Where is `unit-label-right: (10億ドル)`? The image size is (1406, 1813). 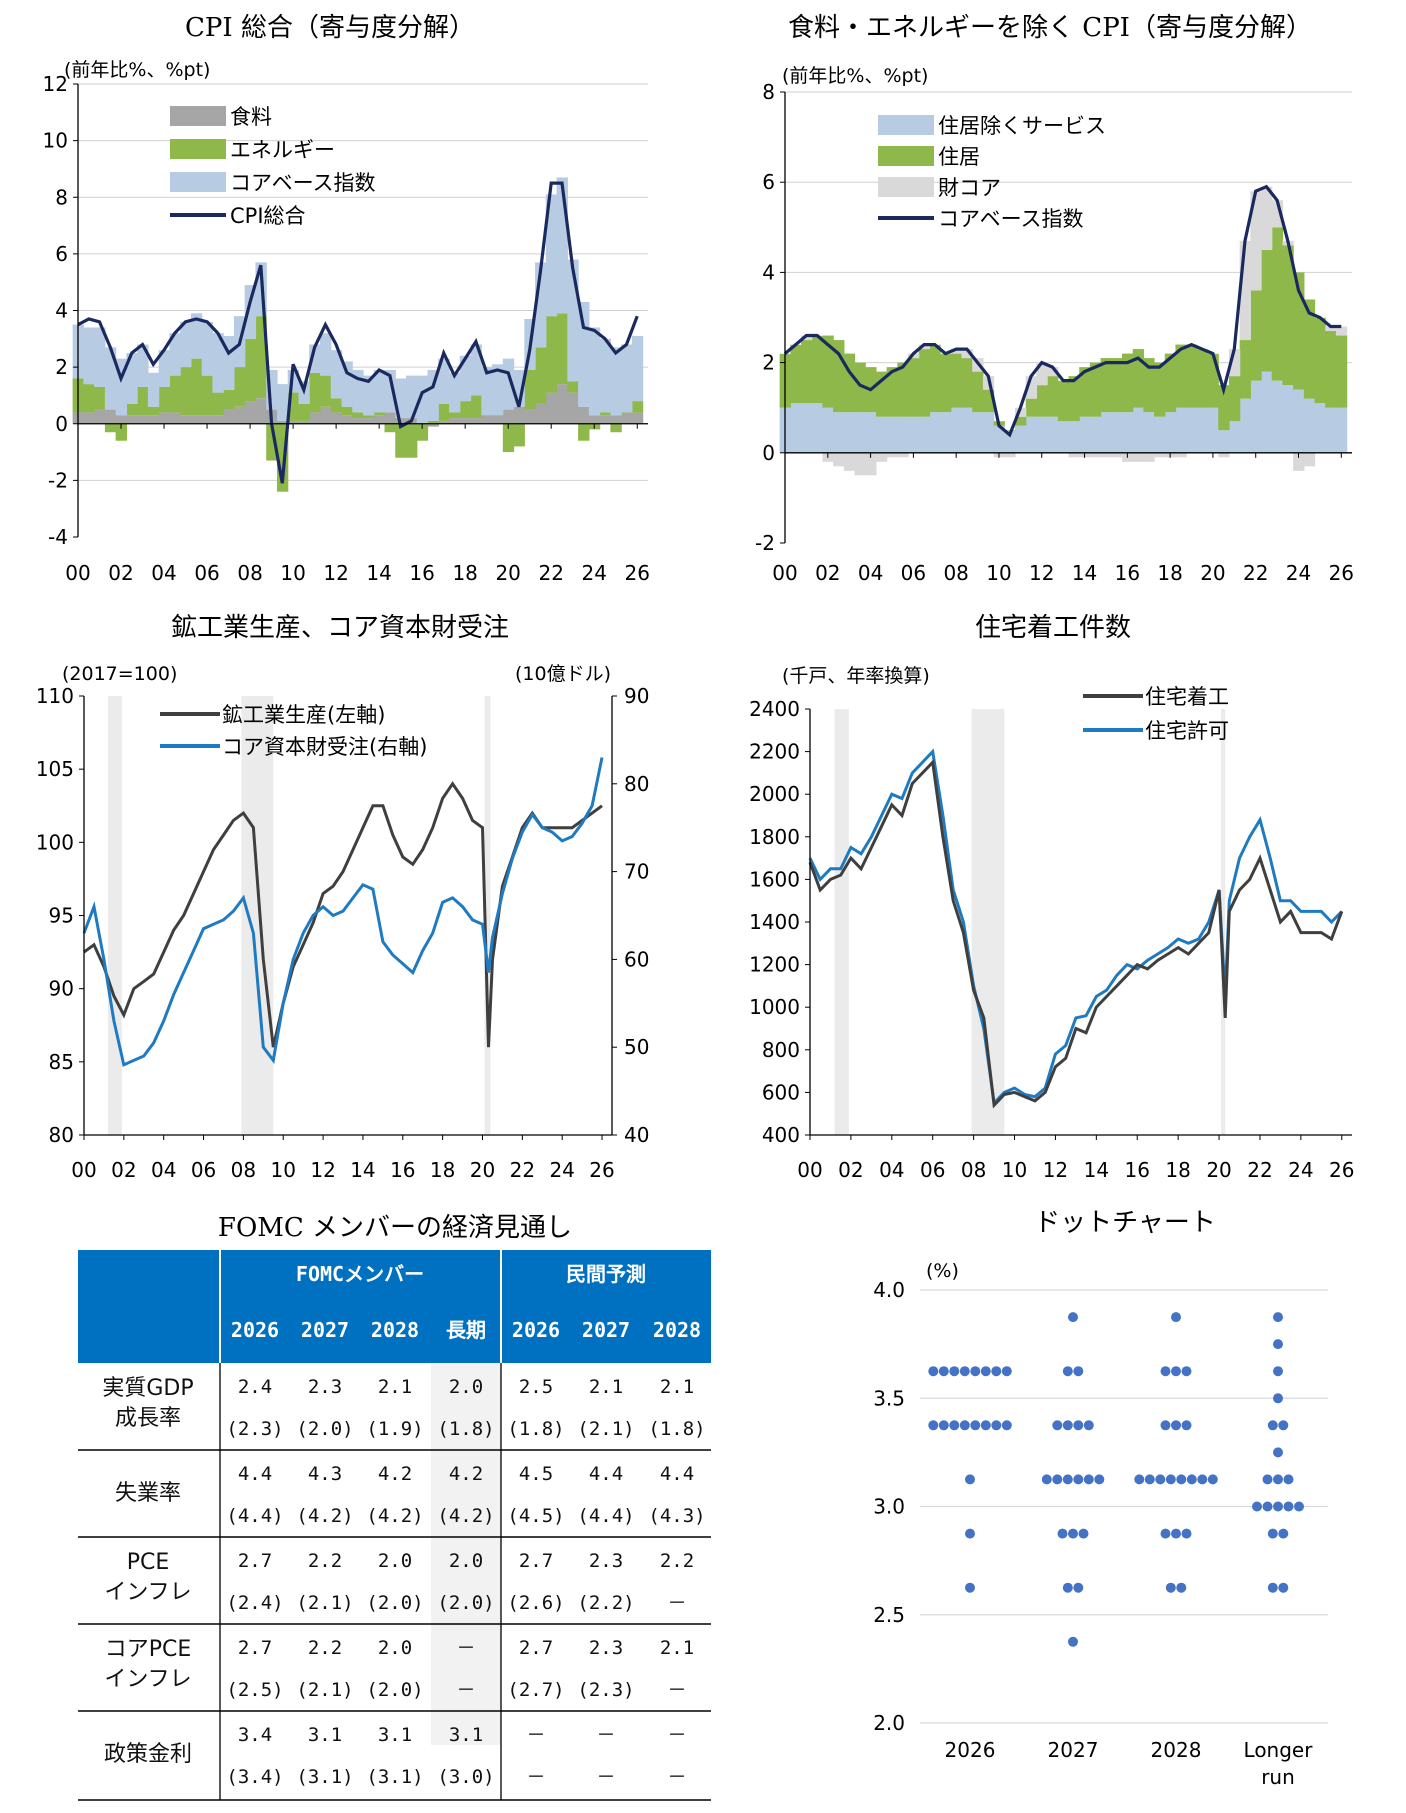
unit-label-right: (10億ドル) is located at coordinates (563, 674).